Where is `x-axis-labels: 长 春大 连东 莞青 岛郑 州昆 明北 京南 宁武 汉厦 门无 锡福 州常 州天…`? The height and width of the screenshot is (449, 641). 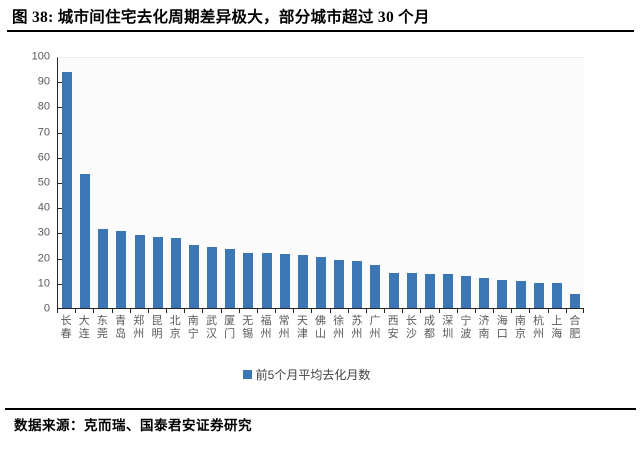
x-axis-labels: 长 春大 连东 莞青 岛郑 州昆 明北 京南 宁武 汉厦 门无 锡福 州常 州天… is located at coordinates (320, 328).